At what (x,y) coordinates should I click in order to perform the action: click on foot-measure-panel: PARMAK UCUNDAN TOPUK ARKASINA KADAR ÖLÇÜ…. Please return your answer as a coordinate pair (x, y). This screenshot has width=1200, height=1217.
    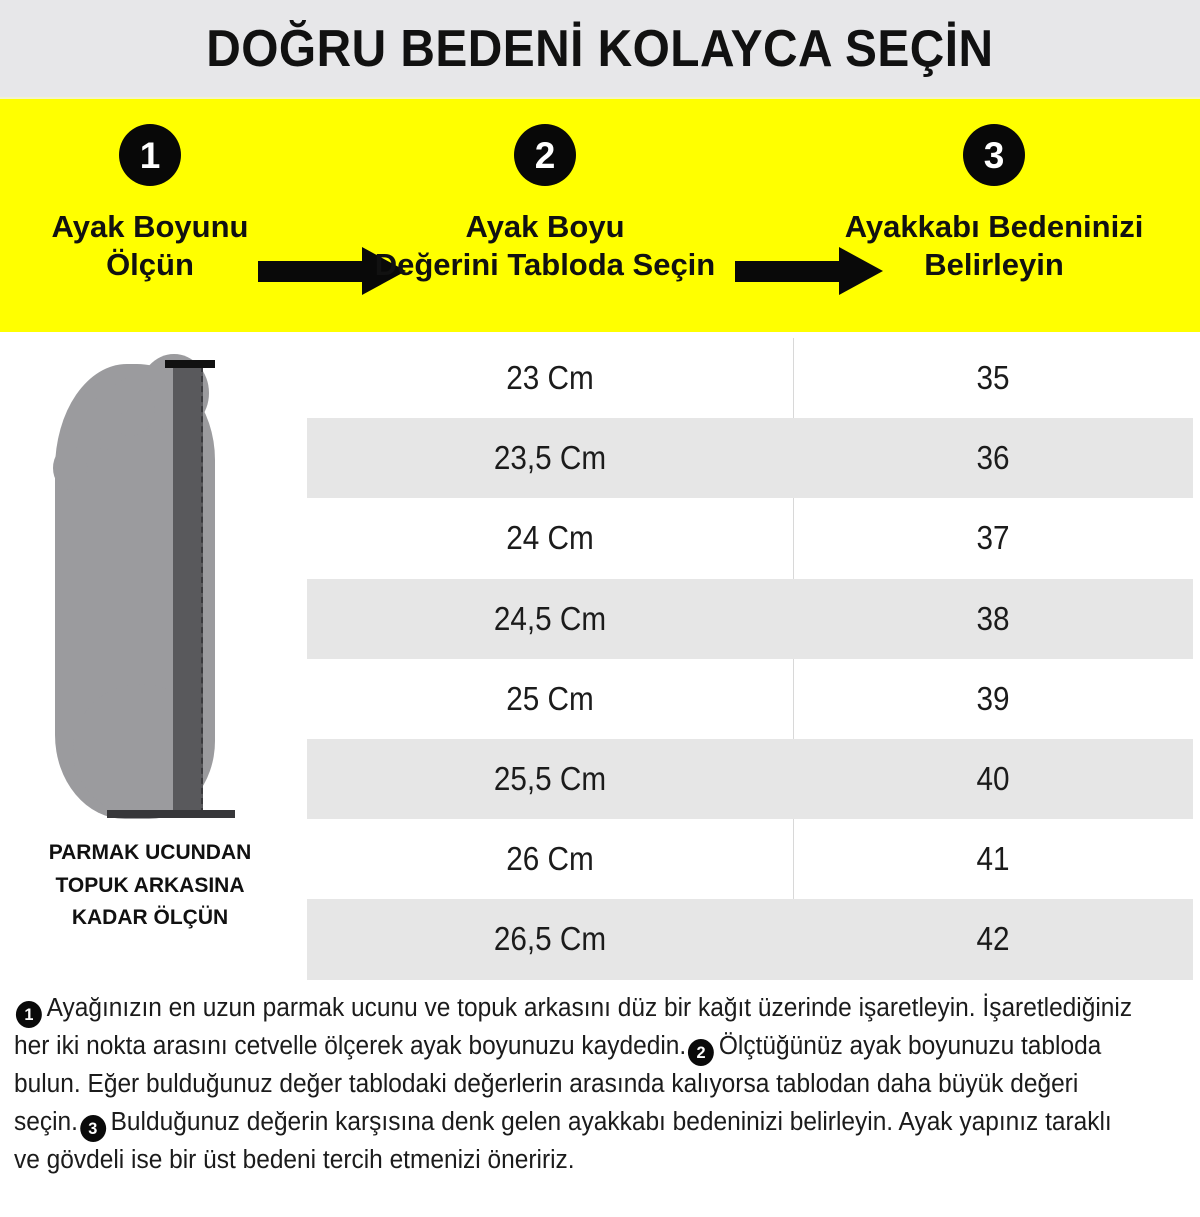
    Looking at the image, I should click on (150, 656).